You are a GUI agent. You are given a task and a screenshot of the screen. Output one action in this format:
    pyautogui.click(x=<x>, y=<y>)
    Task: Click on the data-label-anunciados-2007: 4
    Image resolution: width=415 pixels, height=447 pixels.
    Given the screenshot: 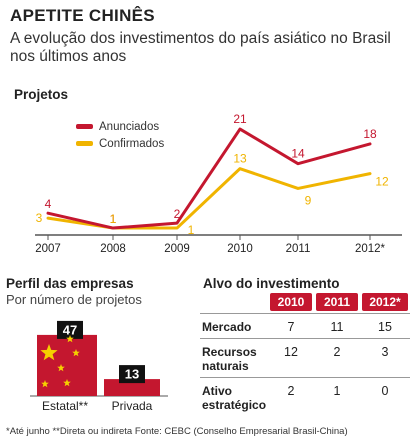 What is the action you would take?
    pyautogui.click(x=48, y=204)
    